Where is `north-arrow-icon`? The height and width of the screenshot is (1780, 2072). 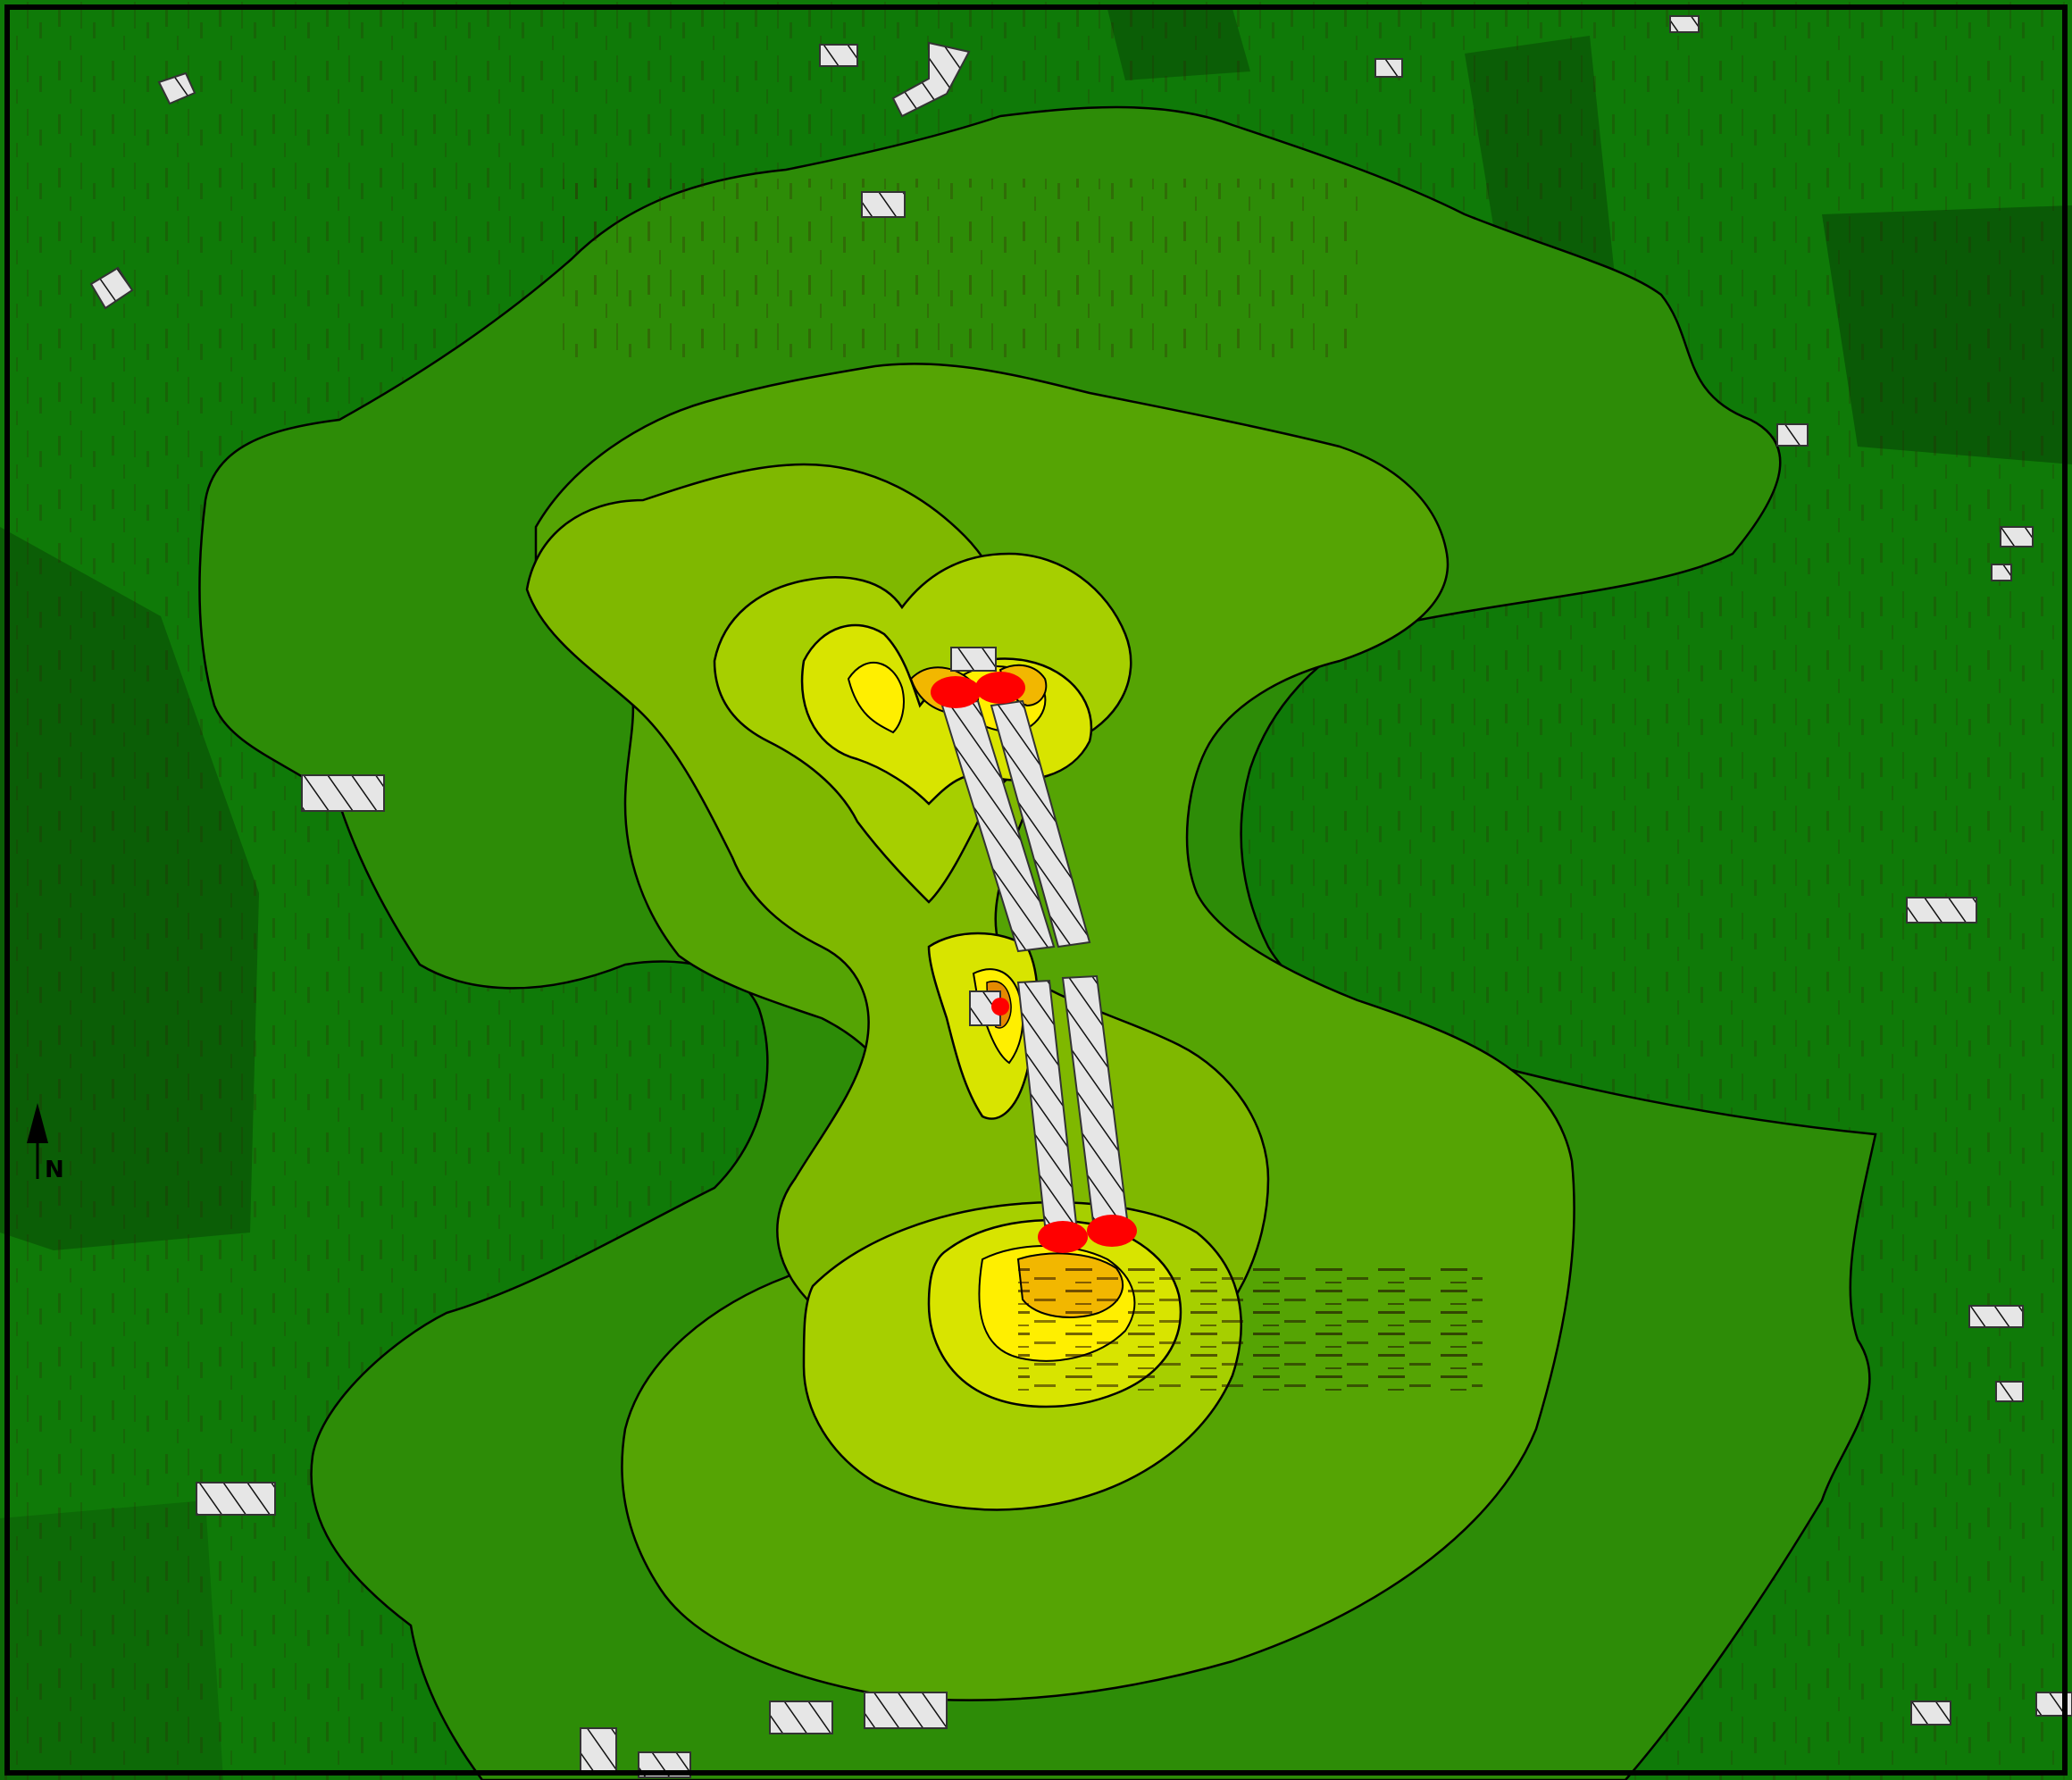
north-arrow-icon is located at coordinates (37, 1123).